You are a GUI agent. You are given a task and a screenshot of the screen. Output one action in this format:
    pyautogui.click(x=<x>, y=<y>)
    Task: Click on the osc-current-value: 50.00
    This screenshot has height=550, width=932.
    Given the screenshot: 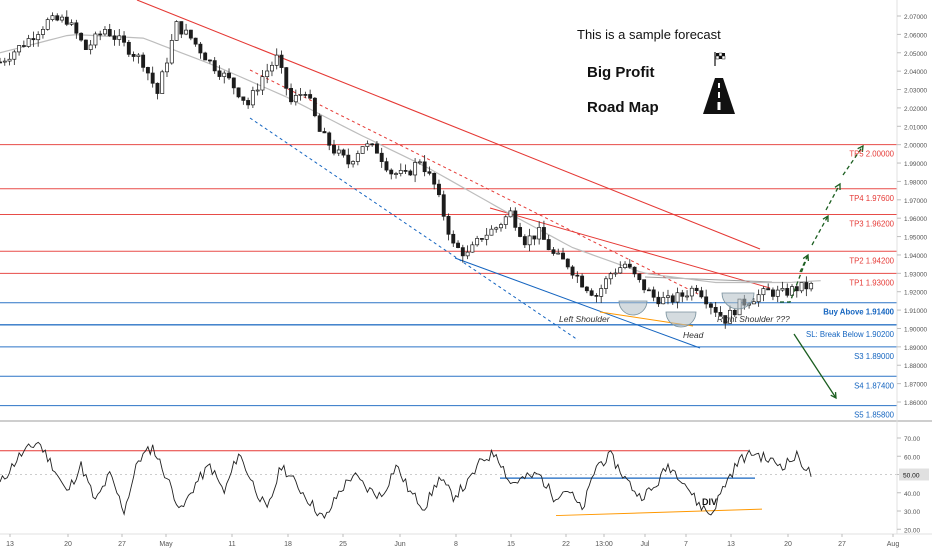 What is the action you would take?
    pyautogui.click(x=911, y=476)
    